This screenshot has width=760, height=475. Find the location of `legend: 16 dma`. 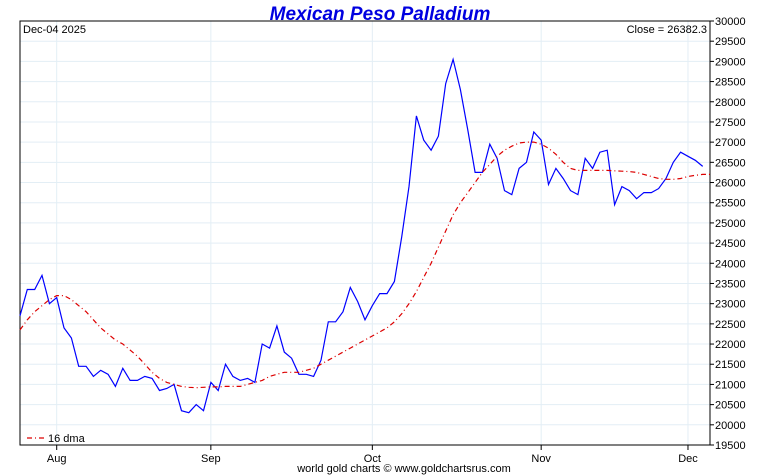

legend: 16 dma is located at coordinates (56, 439).